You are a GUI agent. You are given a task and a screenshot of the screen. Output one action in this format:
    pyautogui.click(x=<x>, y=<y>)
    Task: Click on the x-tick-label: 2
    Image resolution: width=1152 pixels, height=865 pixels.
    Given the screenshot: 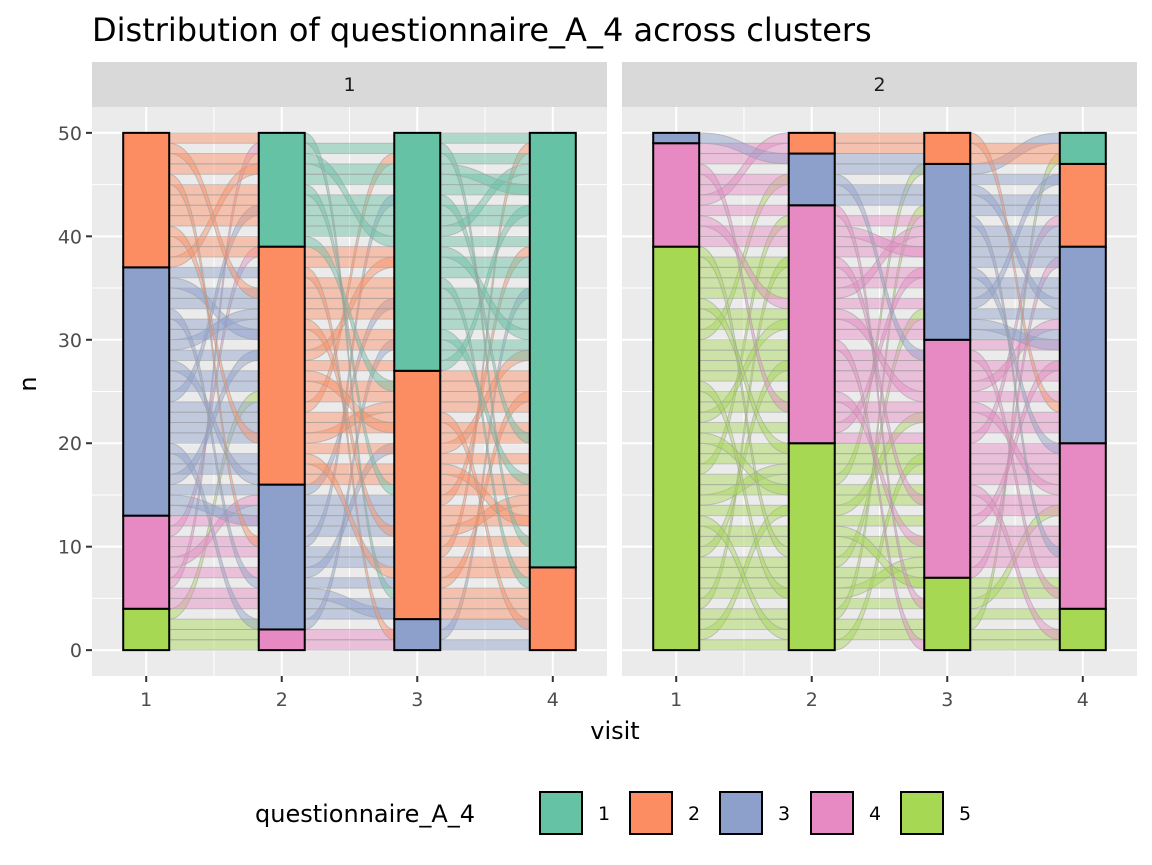 What is the action you would take?
    pyautogui.click(x=282, y=700)
    